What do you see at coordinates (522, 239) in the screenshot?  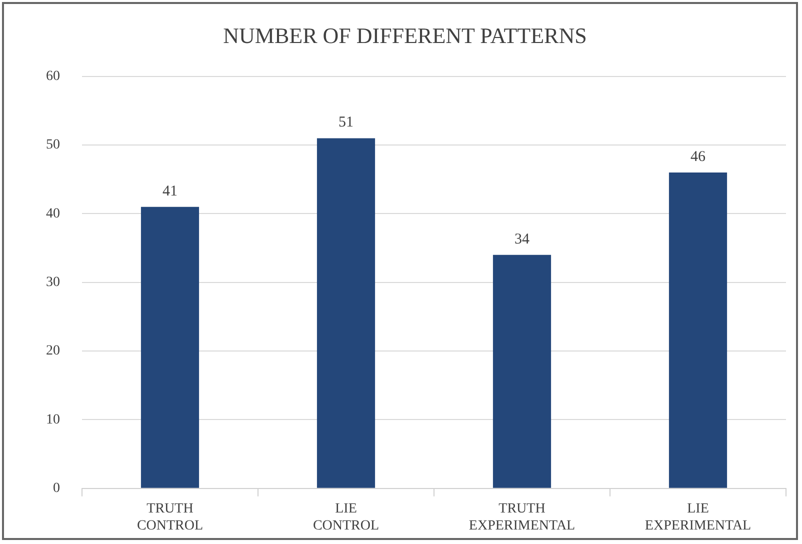 I see `data-label: 34` at bounding box center [522, 239].